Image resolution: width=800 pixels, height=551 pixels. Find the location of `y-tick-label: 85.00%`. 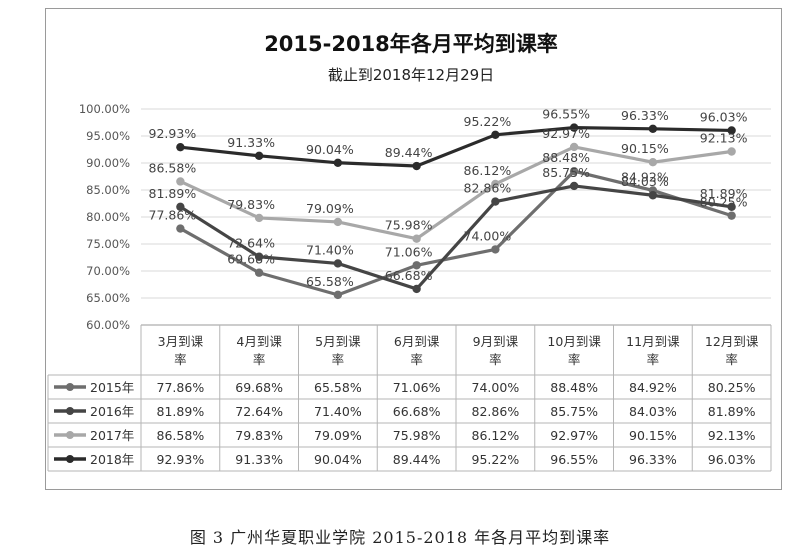

y-tick-label: 85.00% is located at coordinates (108, 190).